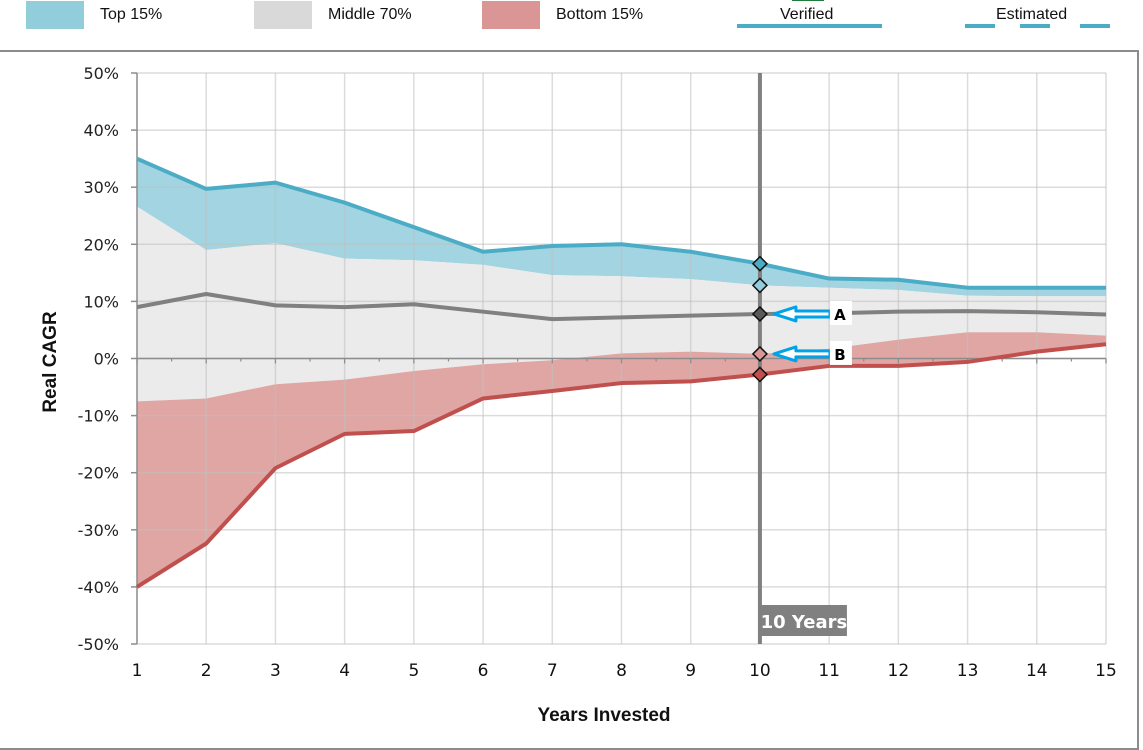 Image resolution: width=1143 pixels, height=750 pixels. I want to click on y-tick-label: -30%, so click(98, 530).